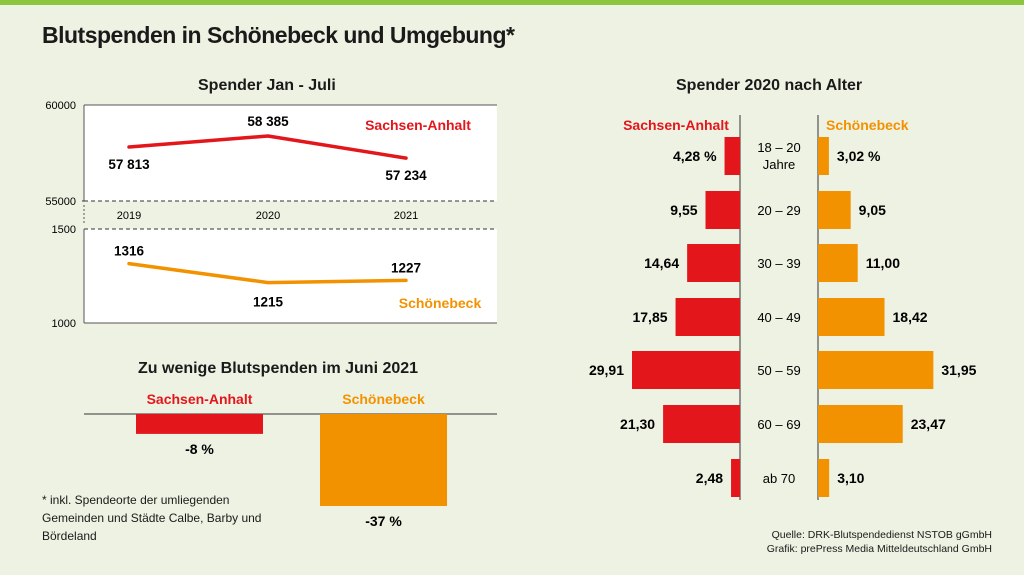 This screenshot has height=575, width=1024. Describe the element at coordinates (129, 216) in the screenshot. I see `x-tick-label: 2019` at that location.